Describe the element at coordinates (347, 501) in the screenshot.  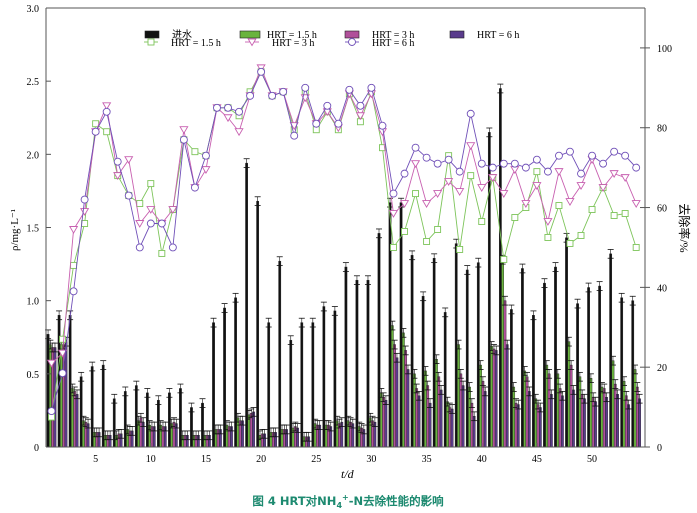
I see `figure-caption: 图 4 HRT对NH4+-N去除性能的影响` at that location.